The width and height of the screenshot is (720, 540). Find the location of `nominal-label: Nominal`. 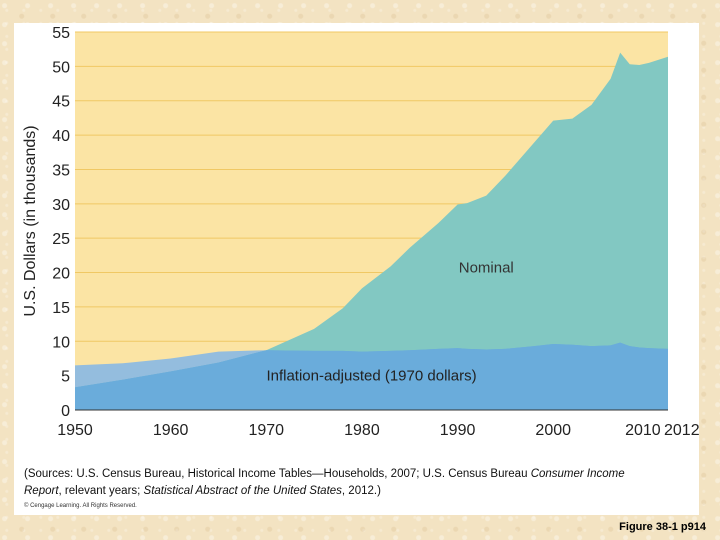

nominal-label: Nominal is located at coordinates (486, 268).